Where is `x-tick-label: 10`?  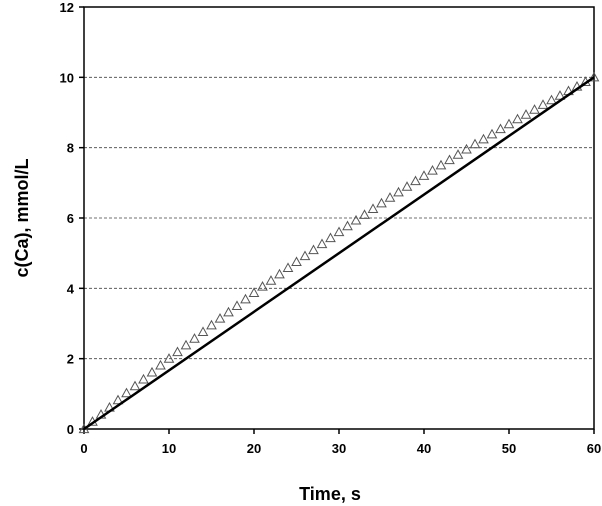
x-tick-label: 10 is located at coordinates (169, 448).